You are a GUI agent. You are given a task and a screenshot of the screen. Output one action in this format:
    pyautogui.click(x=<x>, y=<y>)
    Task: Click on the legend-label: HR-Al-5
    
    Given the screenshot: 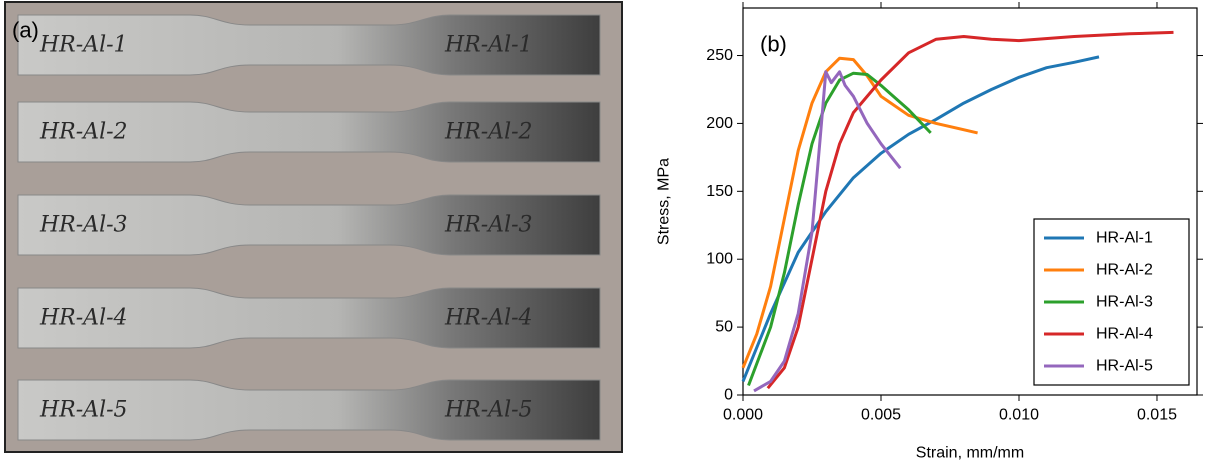 What is the action you would take?
    pyautogui.click(x=1124, y=366)
    